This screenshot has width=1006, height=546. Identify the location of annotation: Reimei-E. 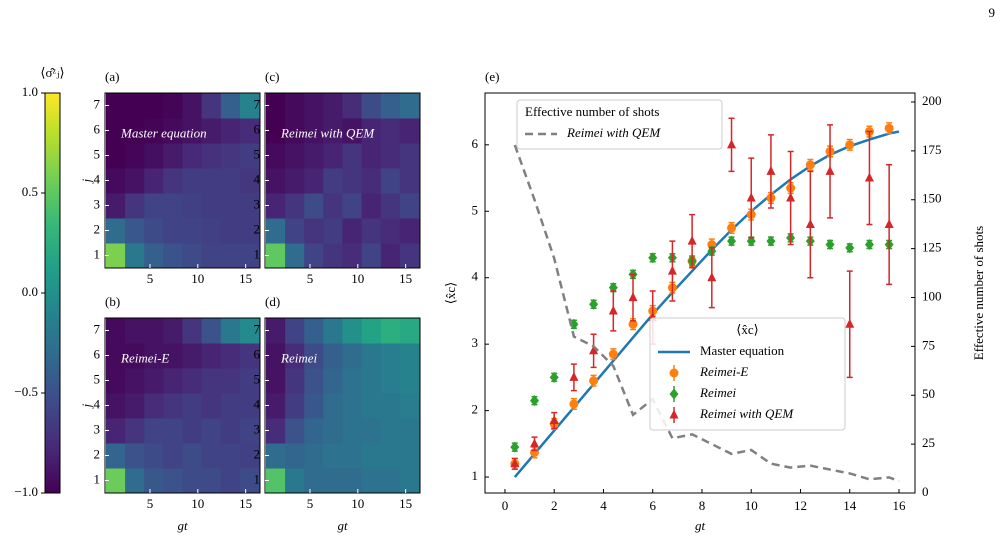
(144, 357).